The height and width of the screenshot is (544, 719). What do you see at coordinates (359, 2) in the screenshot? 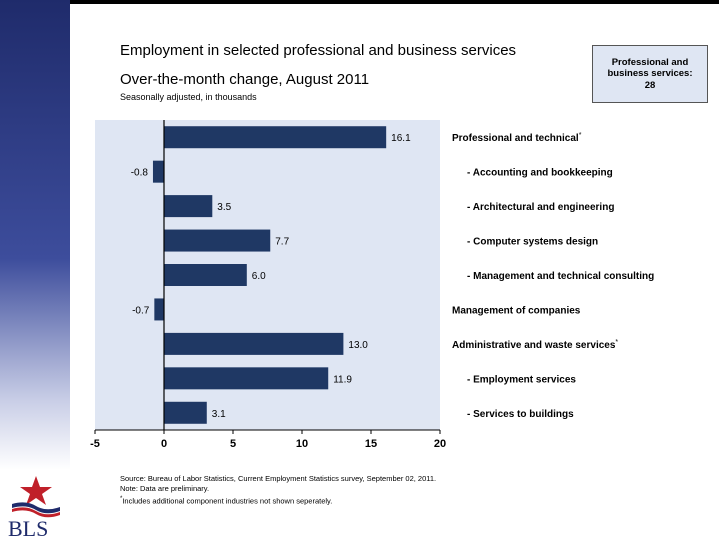
I see `top-rule` at bounding box center [359, 2].